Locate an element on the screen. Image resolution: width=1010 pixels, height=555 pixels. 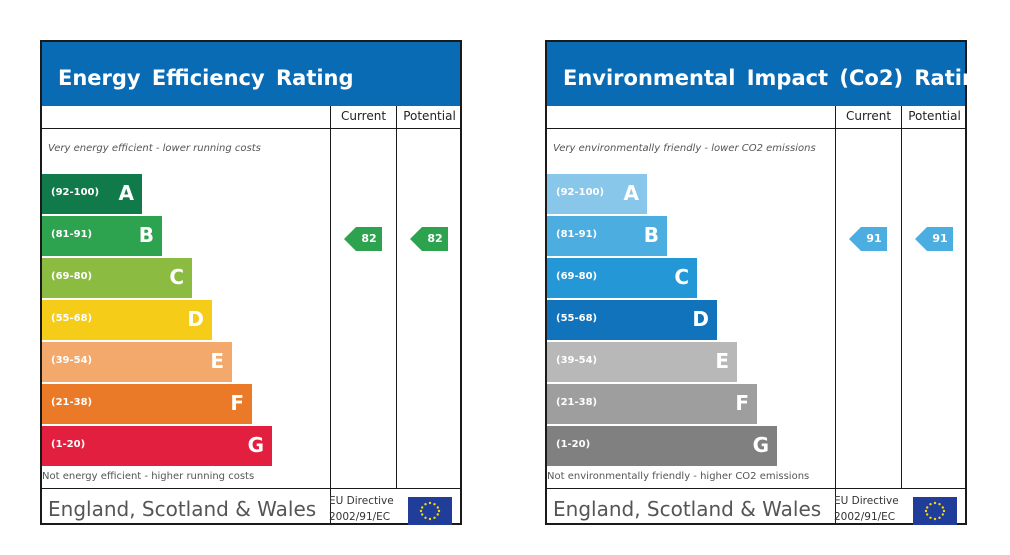
panel-title: Environmental Impact (Co2) Rating is located at coordinates (769, 74).